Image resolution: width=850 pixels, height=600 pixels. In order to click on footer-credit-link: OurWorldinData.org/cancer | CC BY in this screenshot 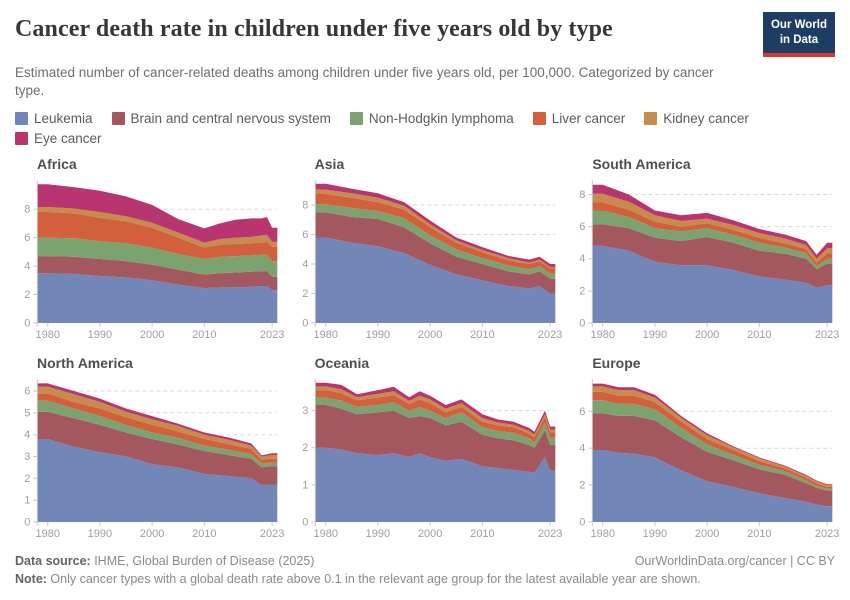, I will do `click(734, 561)`.